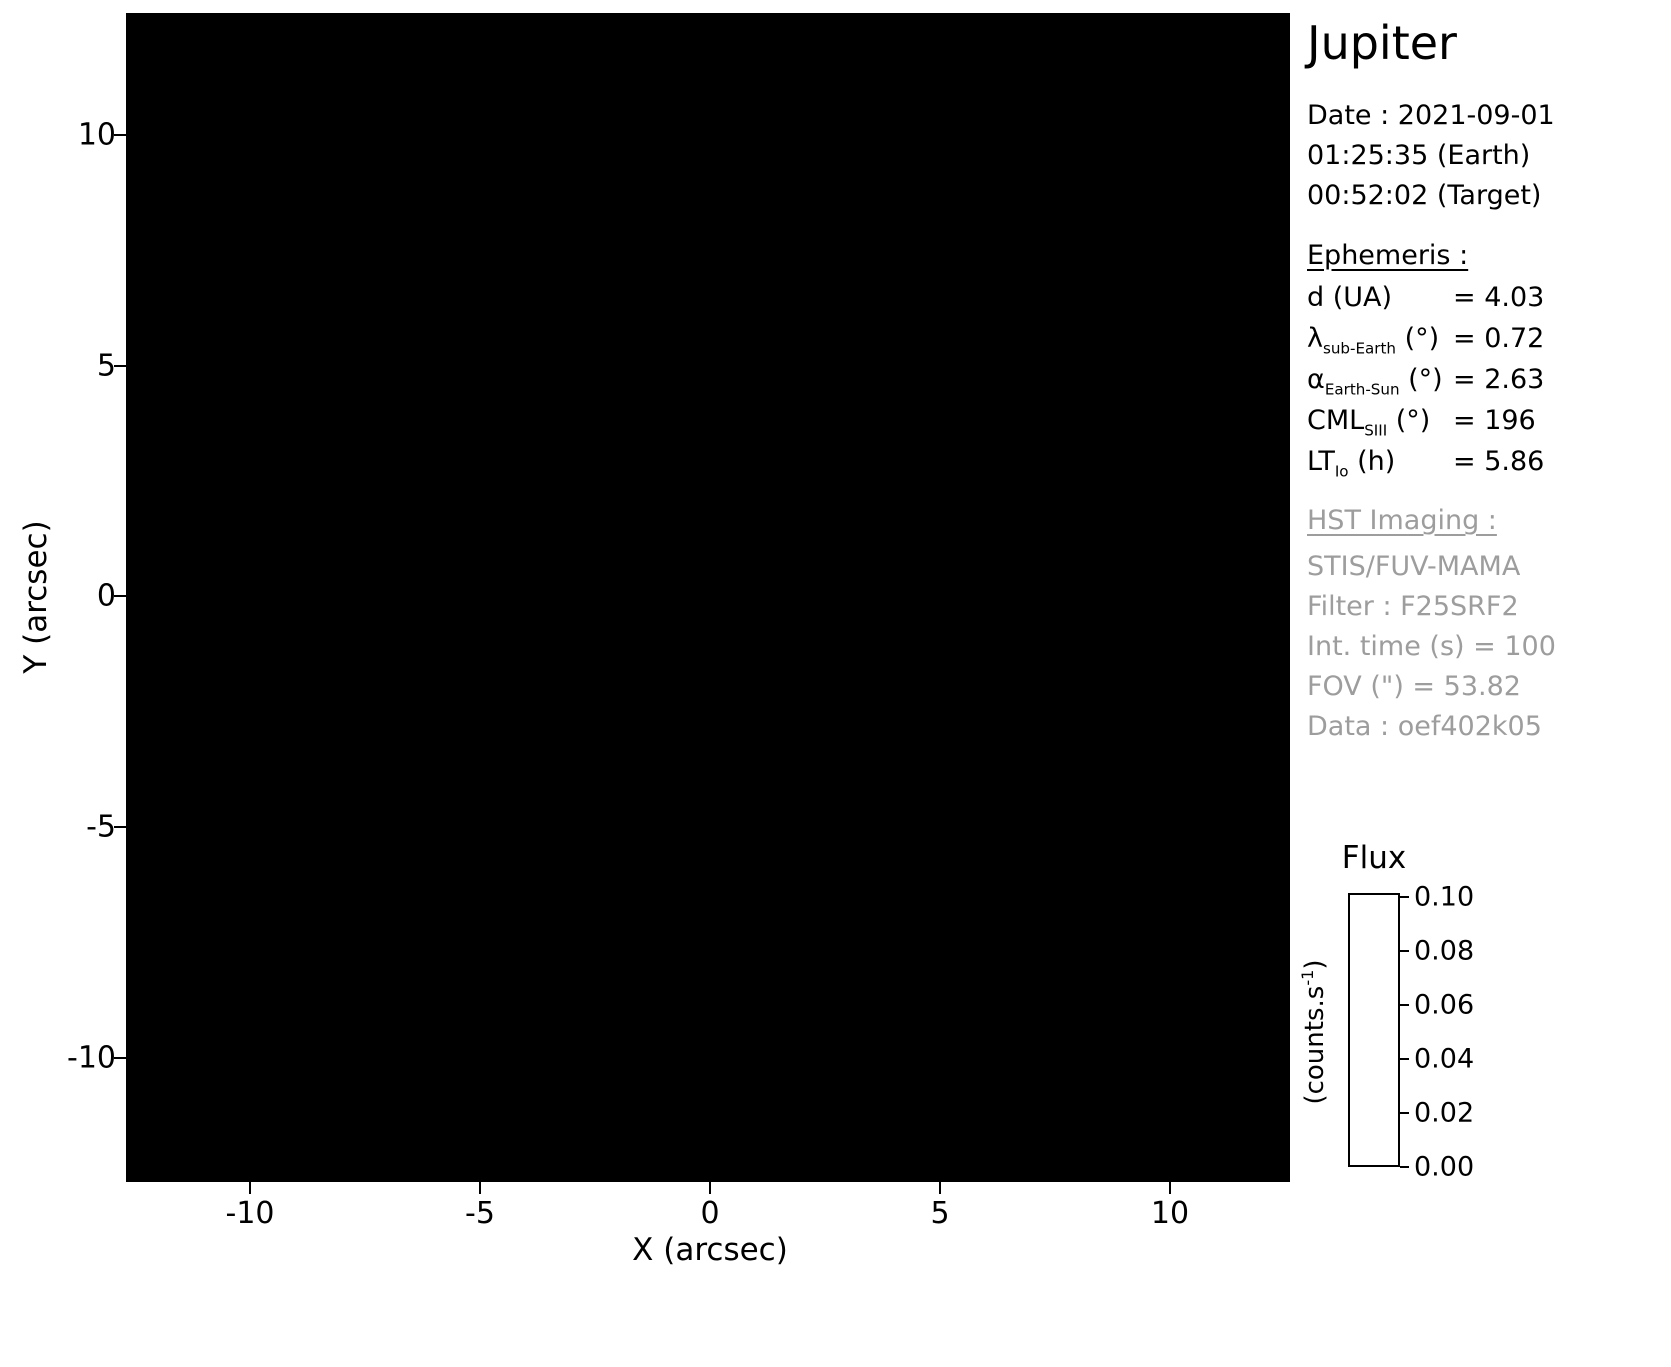  I want to click on page-title: Jupiter, so click(1382, 43).